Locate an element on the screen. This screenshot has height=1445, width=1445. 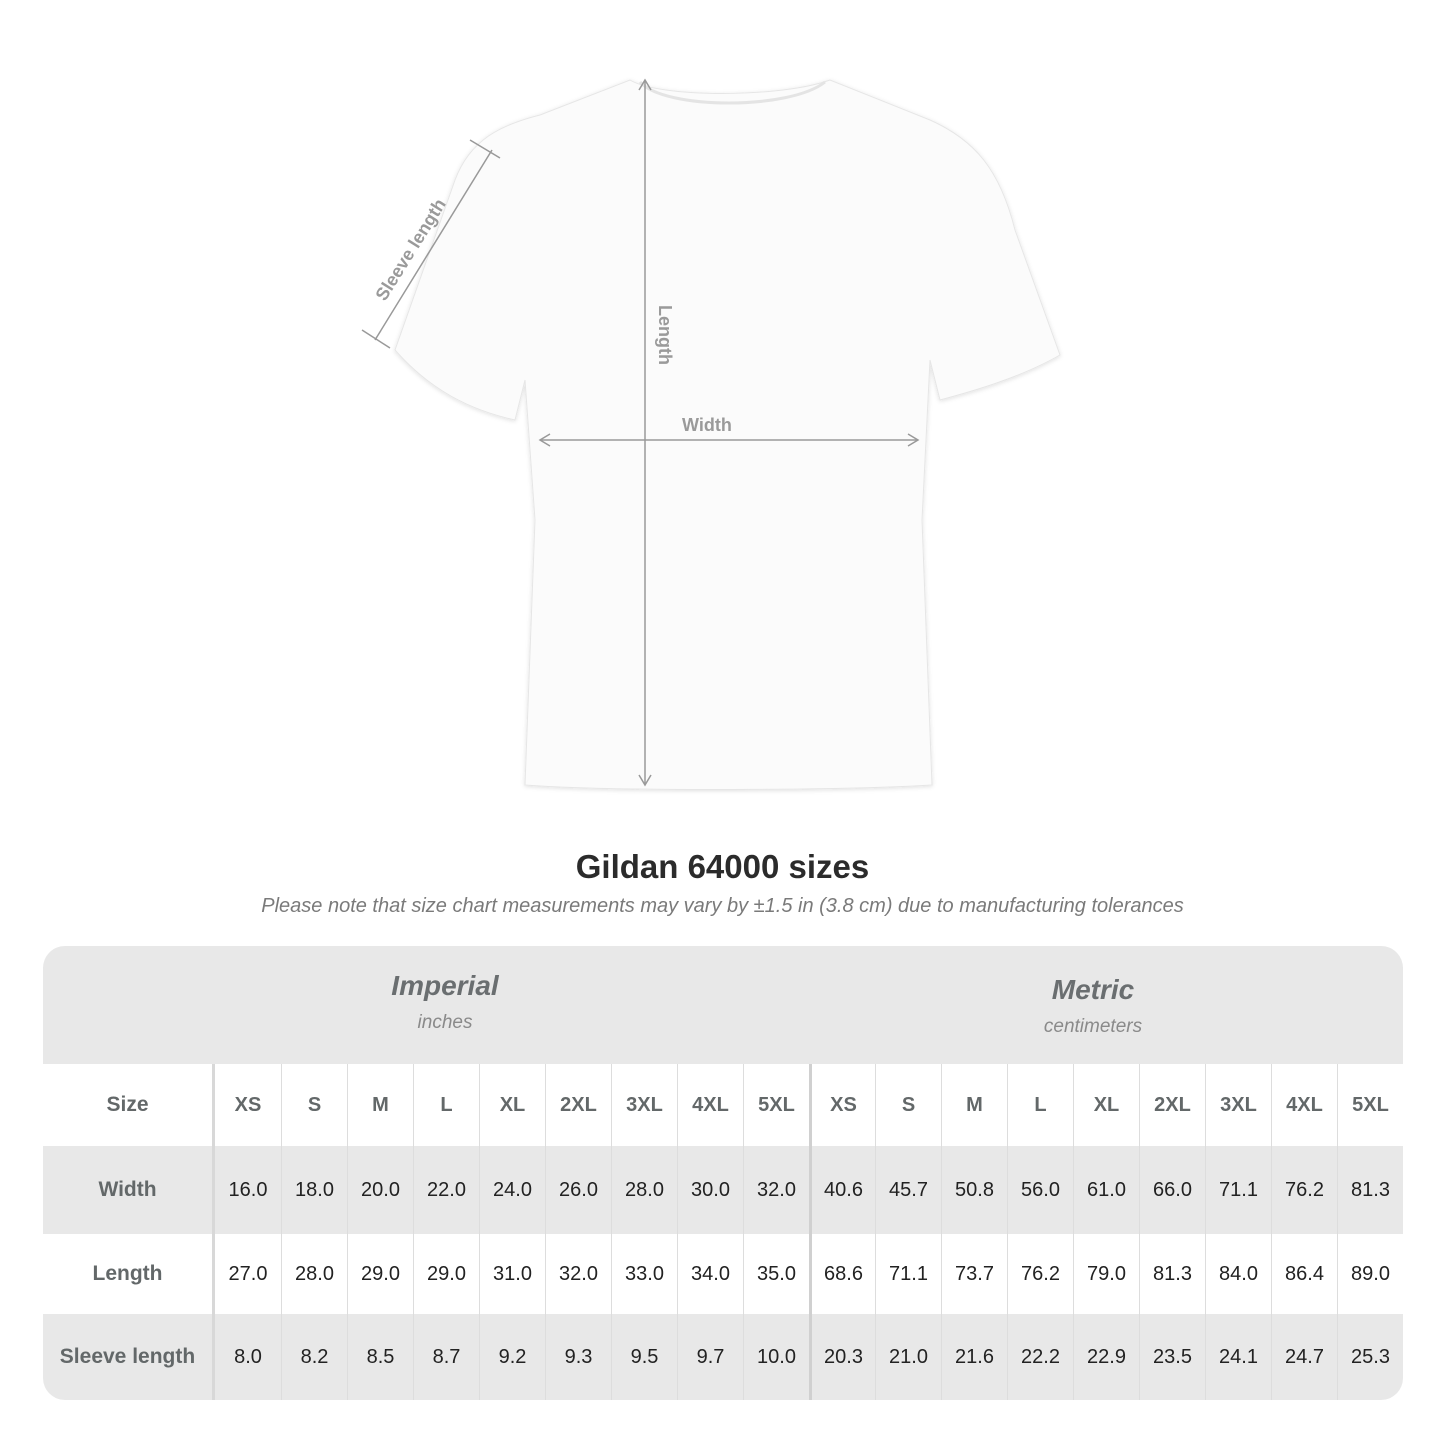
size-header-imperial: XS is located at coordinates (248, 1104).